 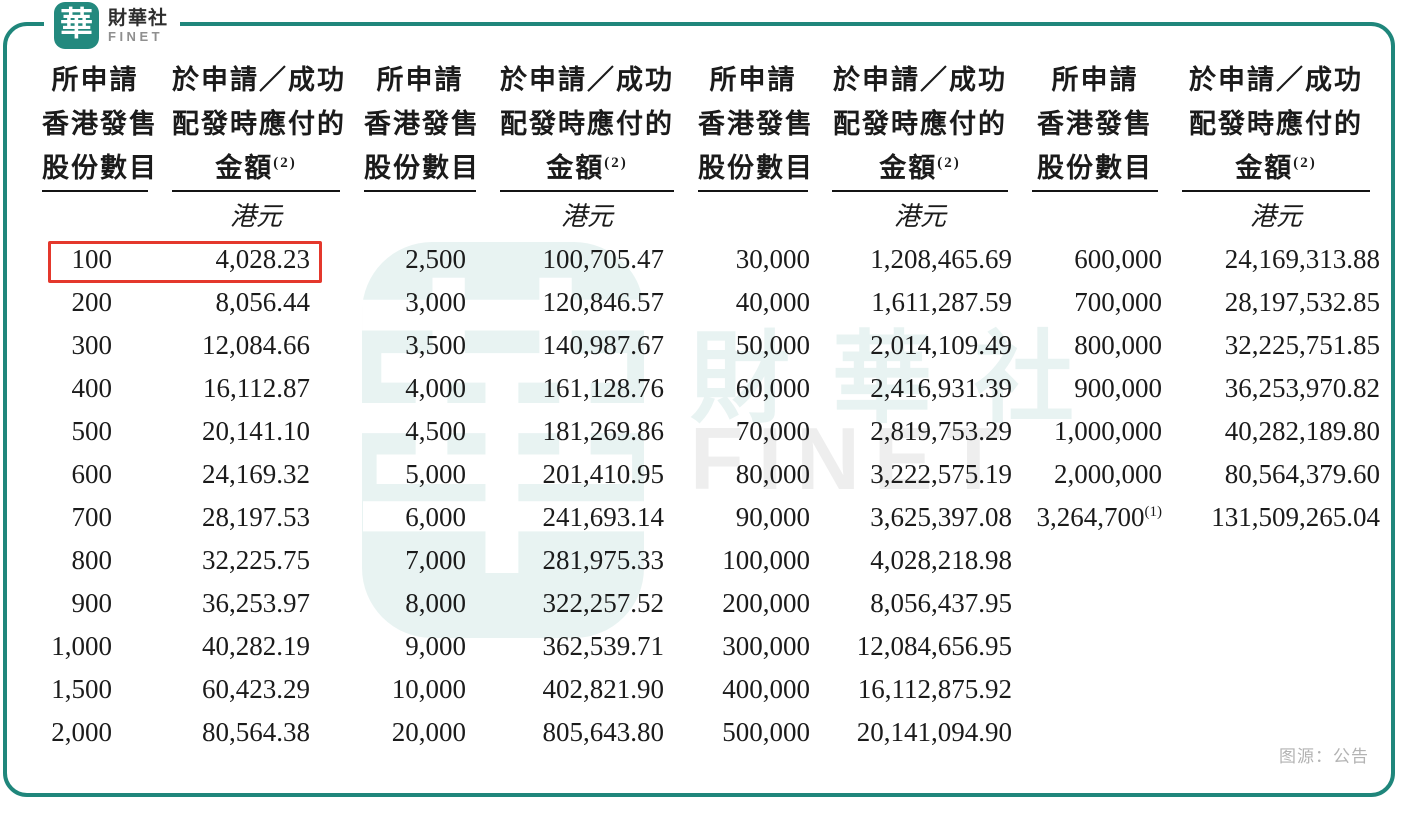 I want to click on cell-amount: 12,084.66, so click(x=256, y=345).